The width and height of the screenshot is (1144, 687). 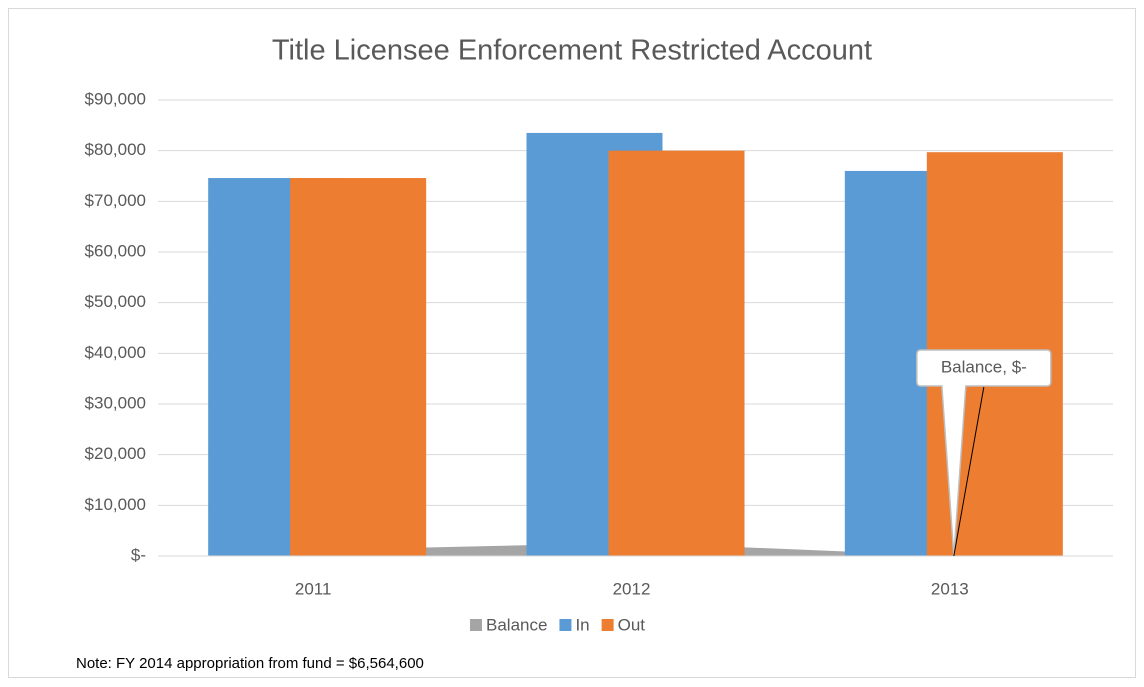 I want to click on x-tick-label: 2012, so click(x=632, y=588).